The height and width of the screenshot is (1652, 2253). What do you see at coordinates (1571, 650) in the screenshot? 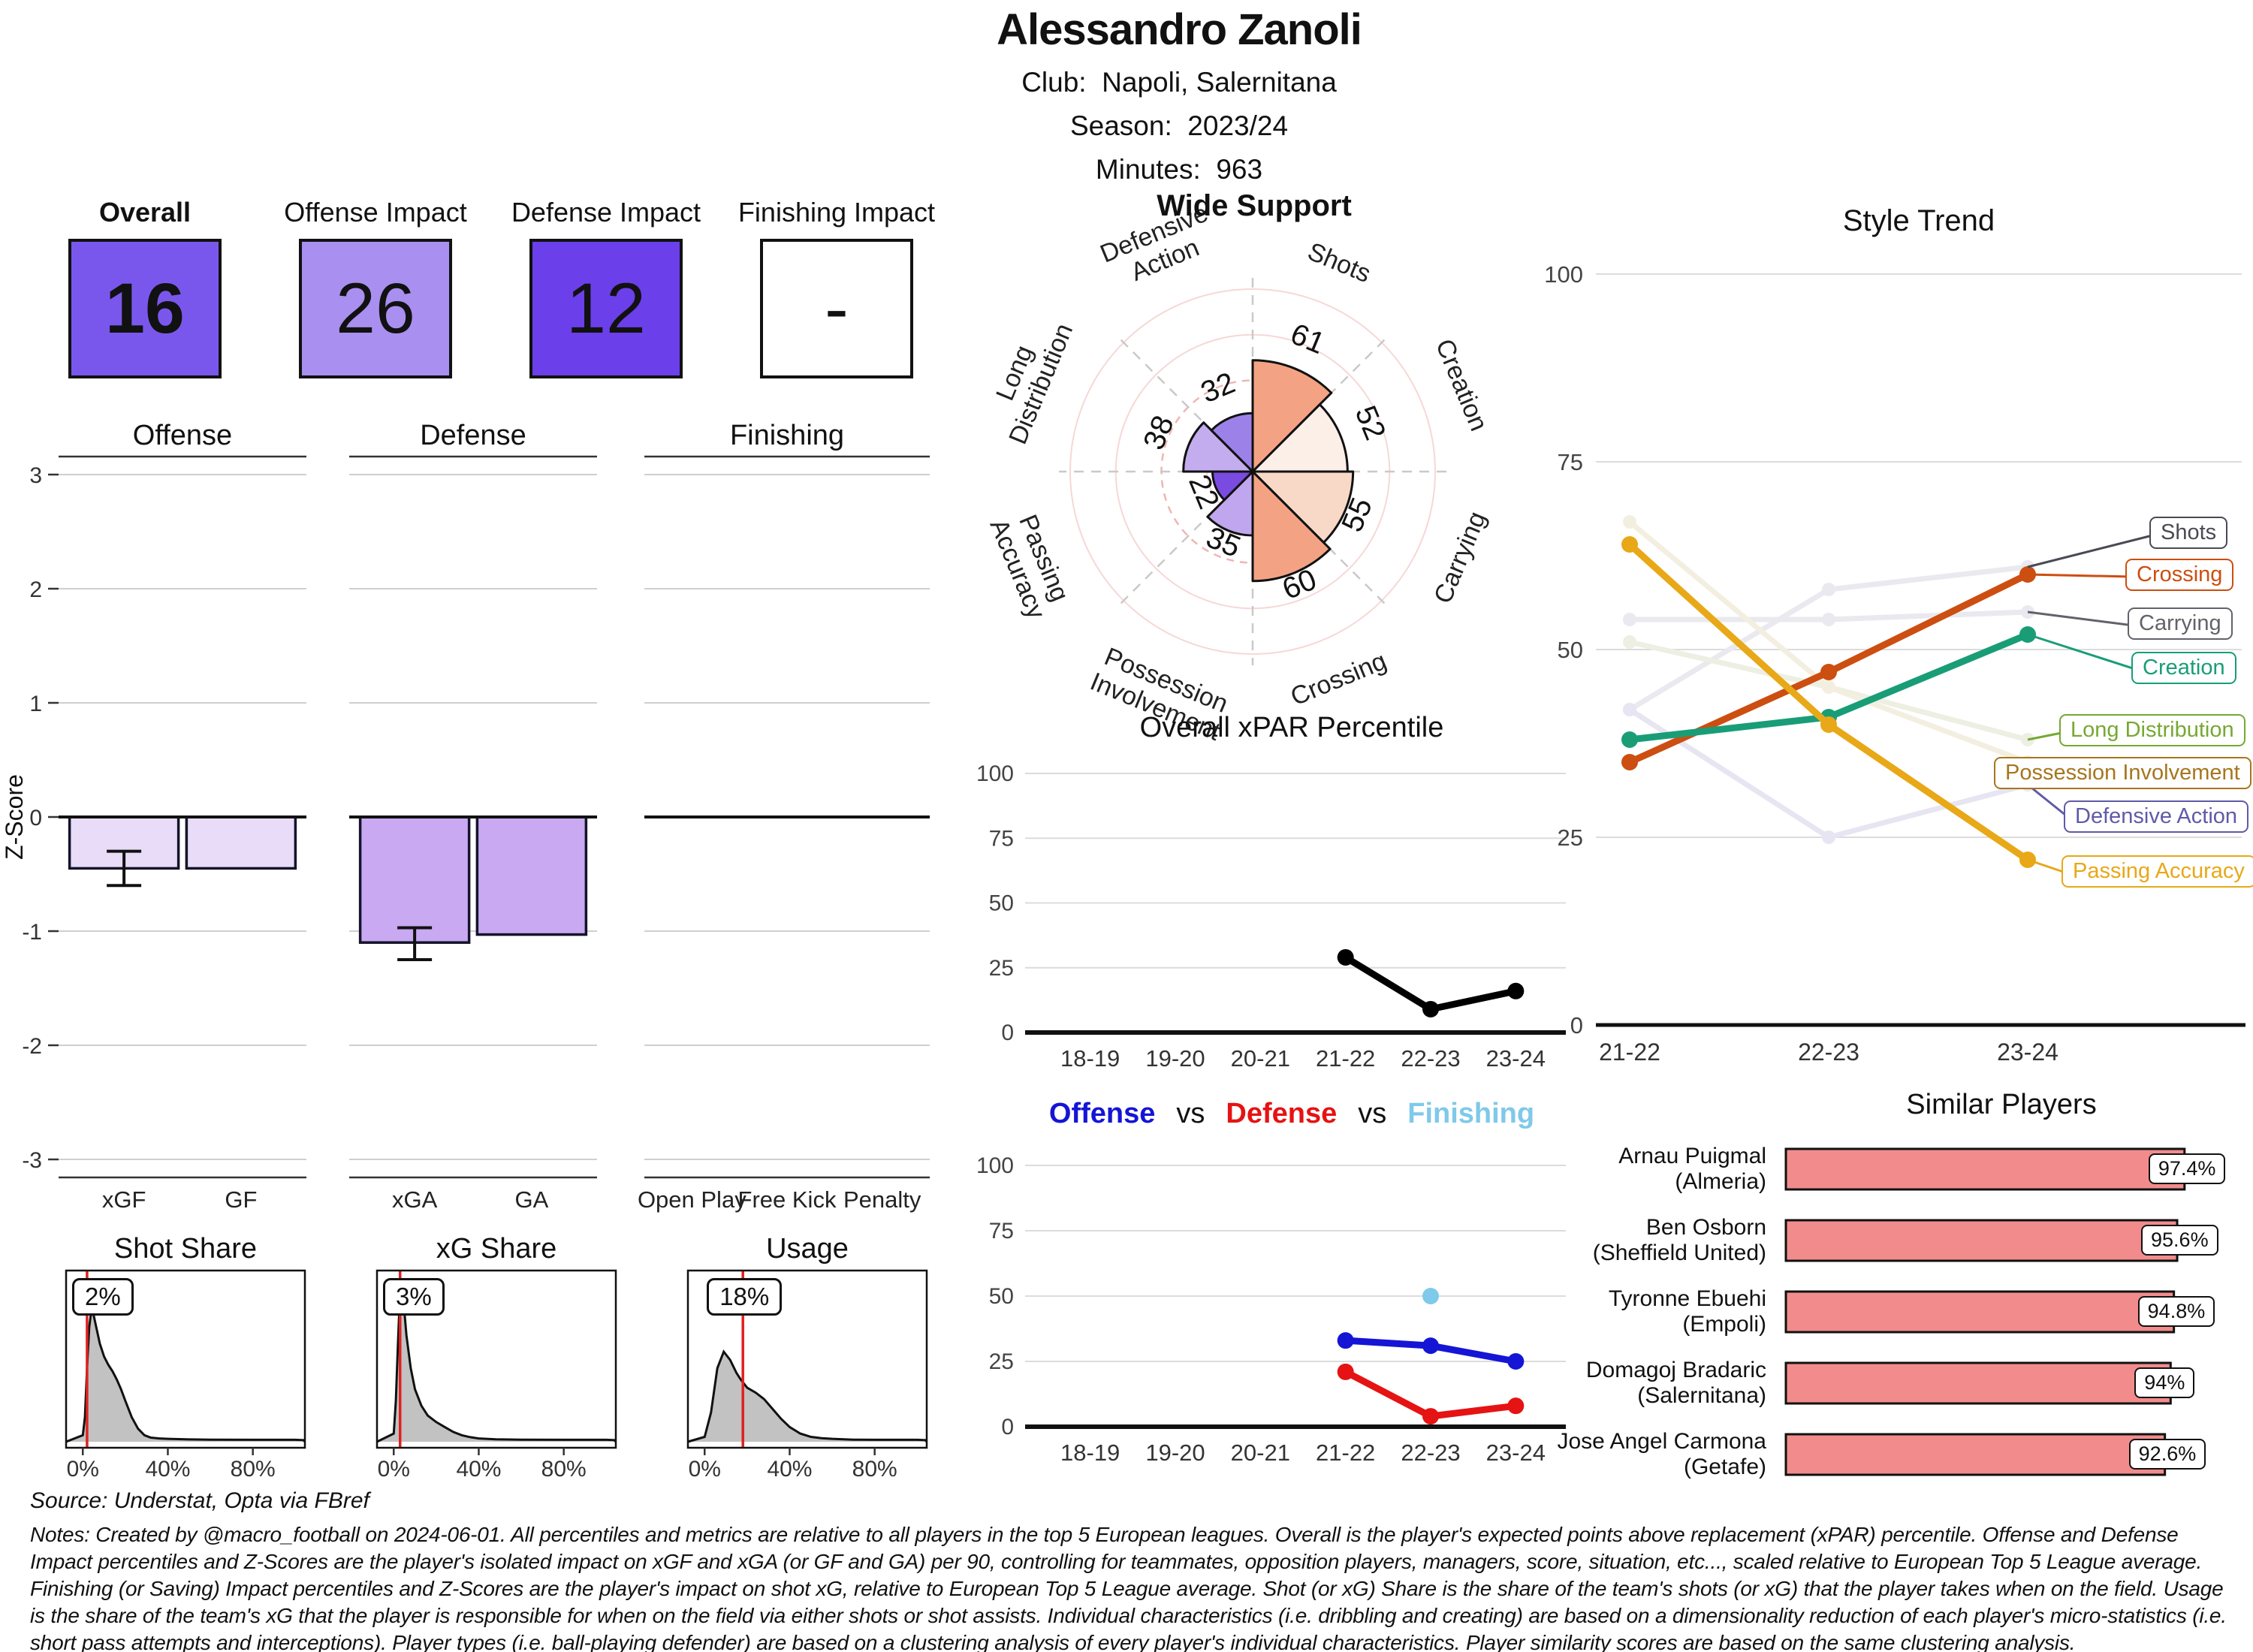
I see `style-ytick: 50` at bounding box center [1571, 650].